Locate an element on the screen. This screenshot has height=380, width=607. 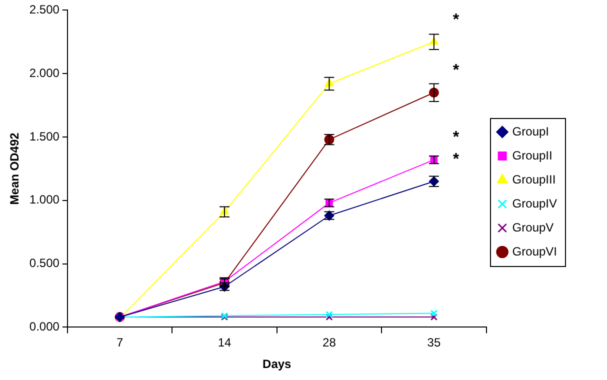
y-tick-label: 2.500 is located at coordinates (44, 9).